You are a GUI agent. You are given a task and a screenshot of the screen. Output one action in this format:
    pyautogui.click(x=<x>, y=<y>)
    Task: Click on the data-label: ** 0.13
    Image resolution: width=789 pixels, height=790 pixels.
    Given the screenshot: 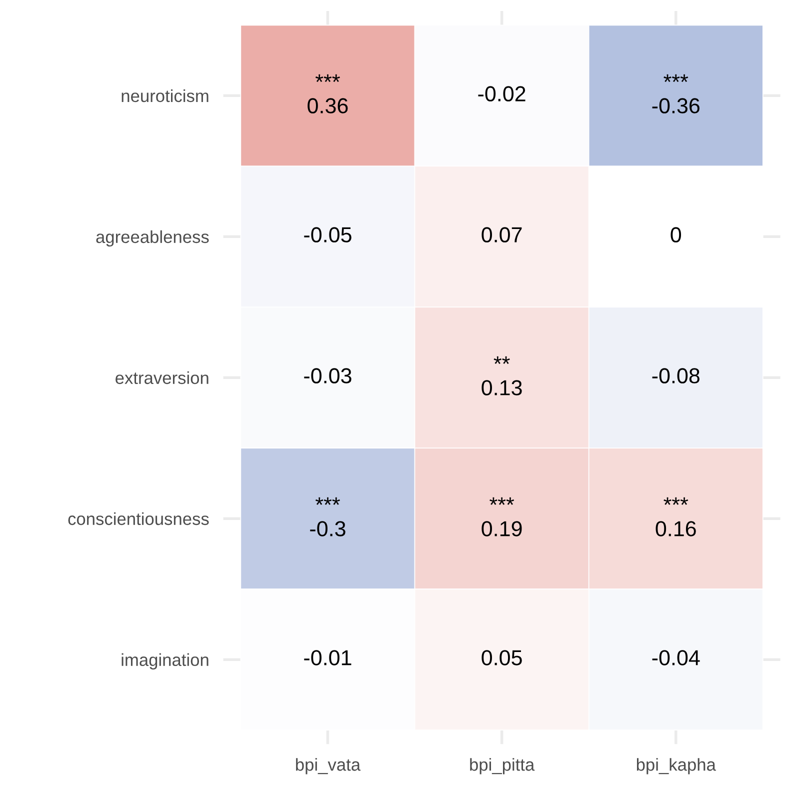 What is the action you would take?
    pyautogui.click(x=502, y=376)
    